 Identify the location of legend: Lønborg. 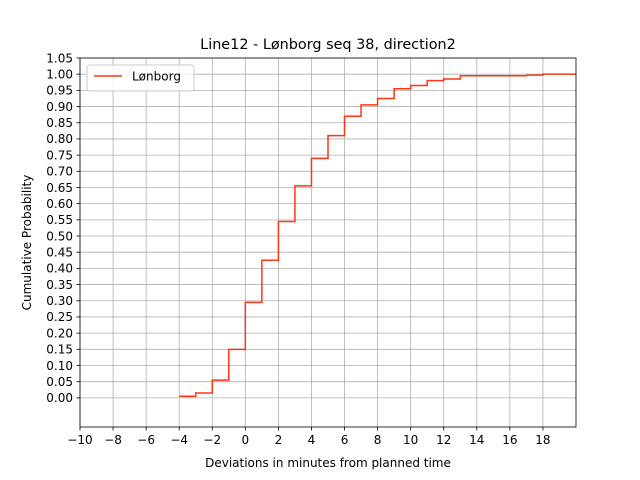
(140, 78).